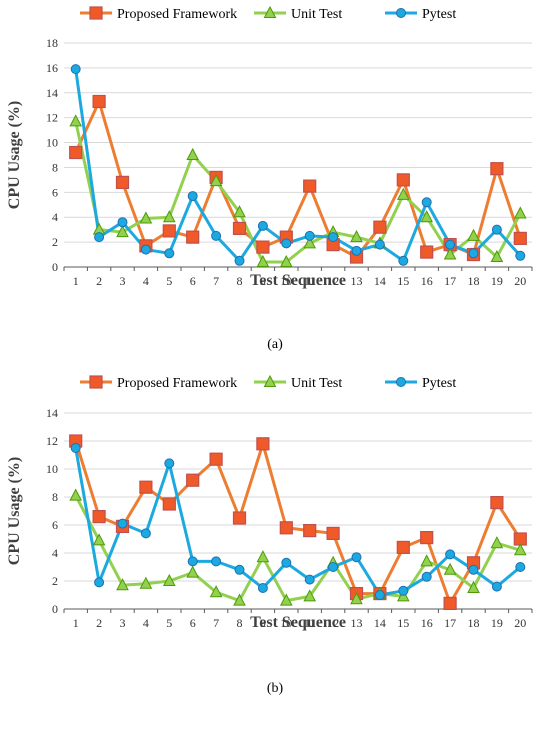 The width and height of the screenshot is (550, 733). What do you see at coordinates (52, 43) in the screenshot?
I see `y-tick-label: 18` at bounding box center [52, 43].